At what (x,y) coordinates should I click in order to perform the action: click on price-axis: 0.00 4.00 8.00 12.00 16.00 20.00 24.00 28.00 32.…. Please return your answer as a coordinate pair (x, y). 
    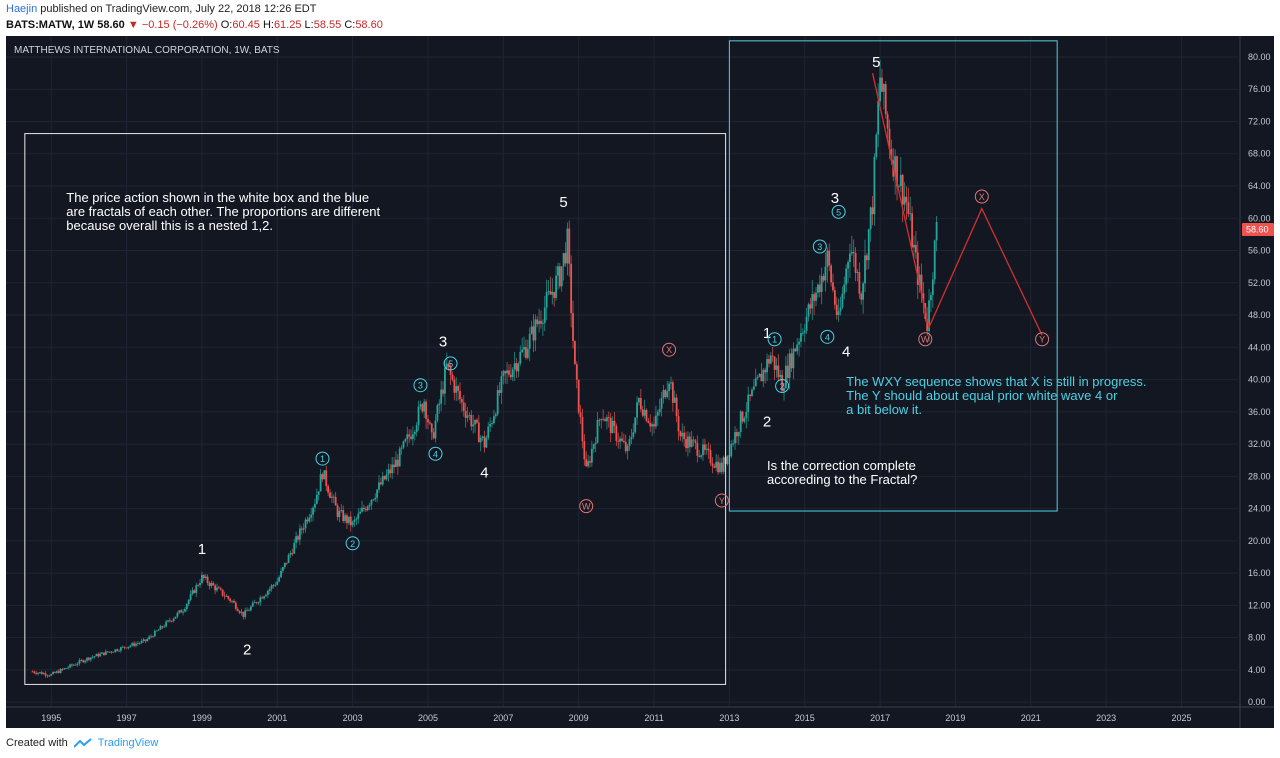
    Looking at the image, I should click on (1259, 379).